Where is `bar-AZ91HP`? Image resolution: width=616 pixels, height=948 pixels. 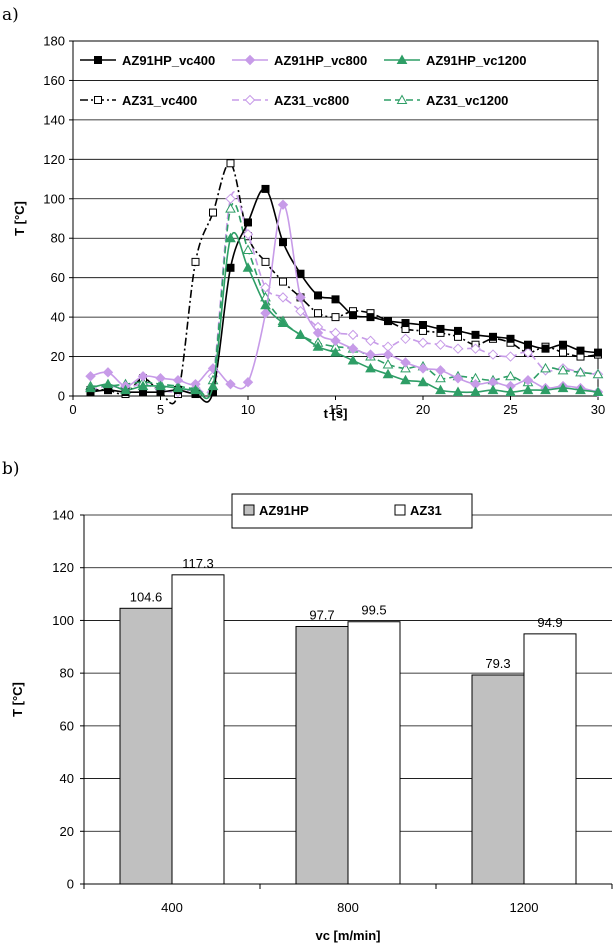 bar-AZ91HP is located at coordinates (322, 755).